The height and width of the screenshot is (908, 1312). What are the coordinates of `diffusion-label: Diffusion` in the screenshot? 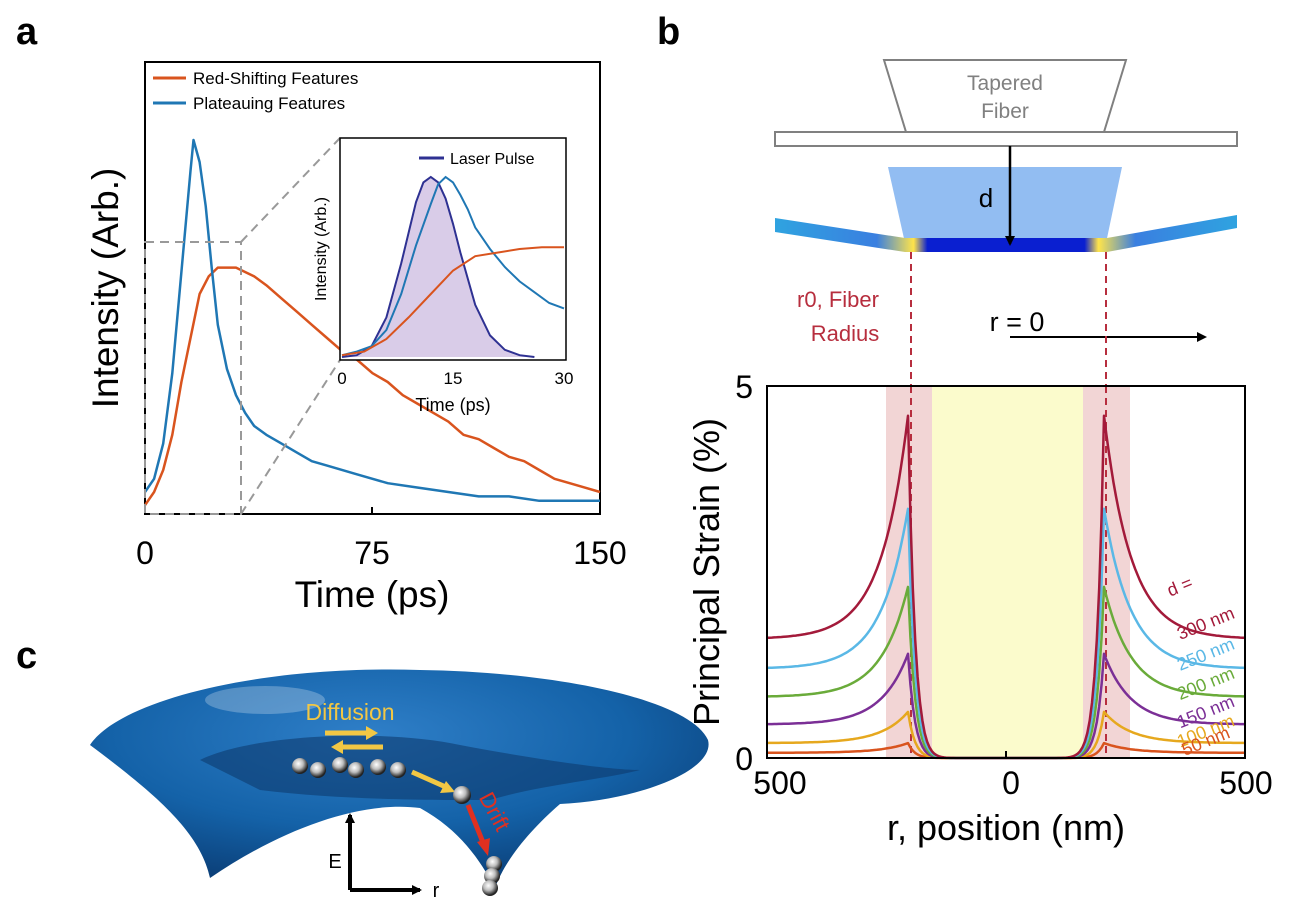 It's located at (349, 712).